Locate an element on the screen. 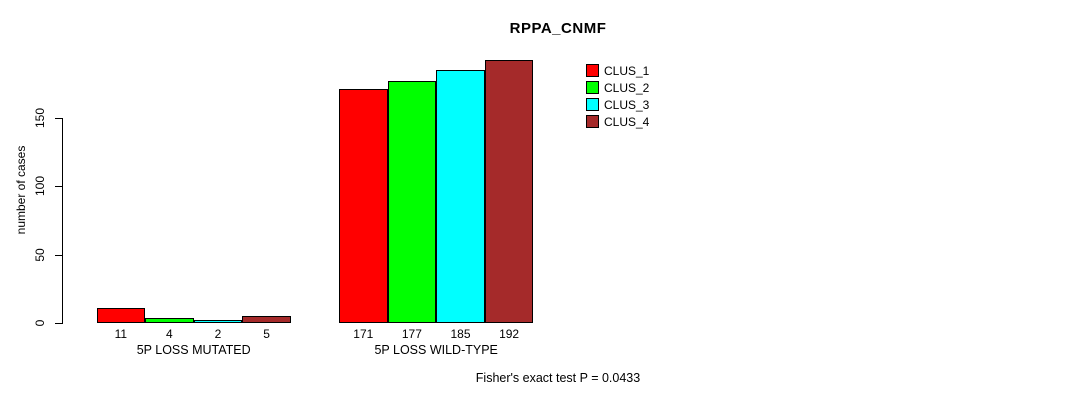 This screenshot has width=1090, height=400. legend-item-clus_1: CLUS_1 is located at coordinates (617, 70).